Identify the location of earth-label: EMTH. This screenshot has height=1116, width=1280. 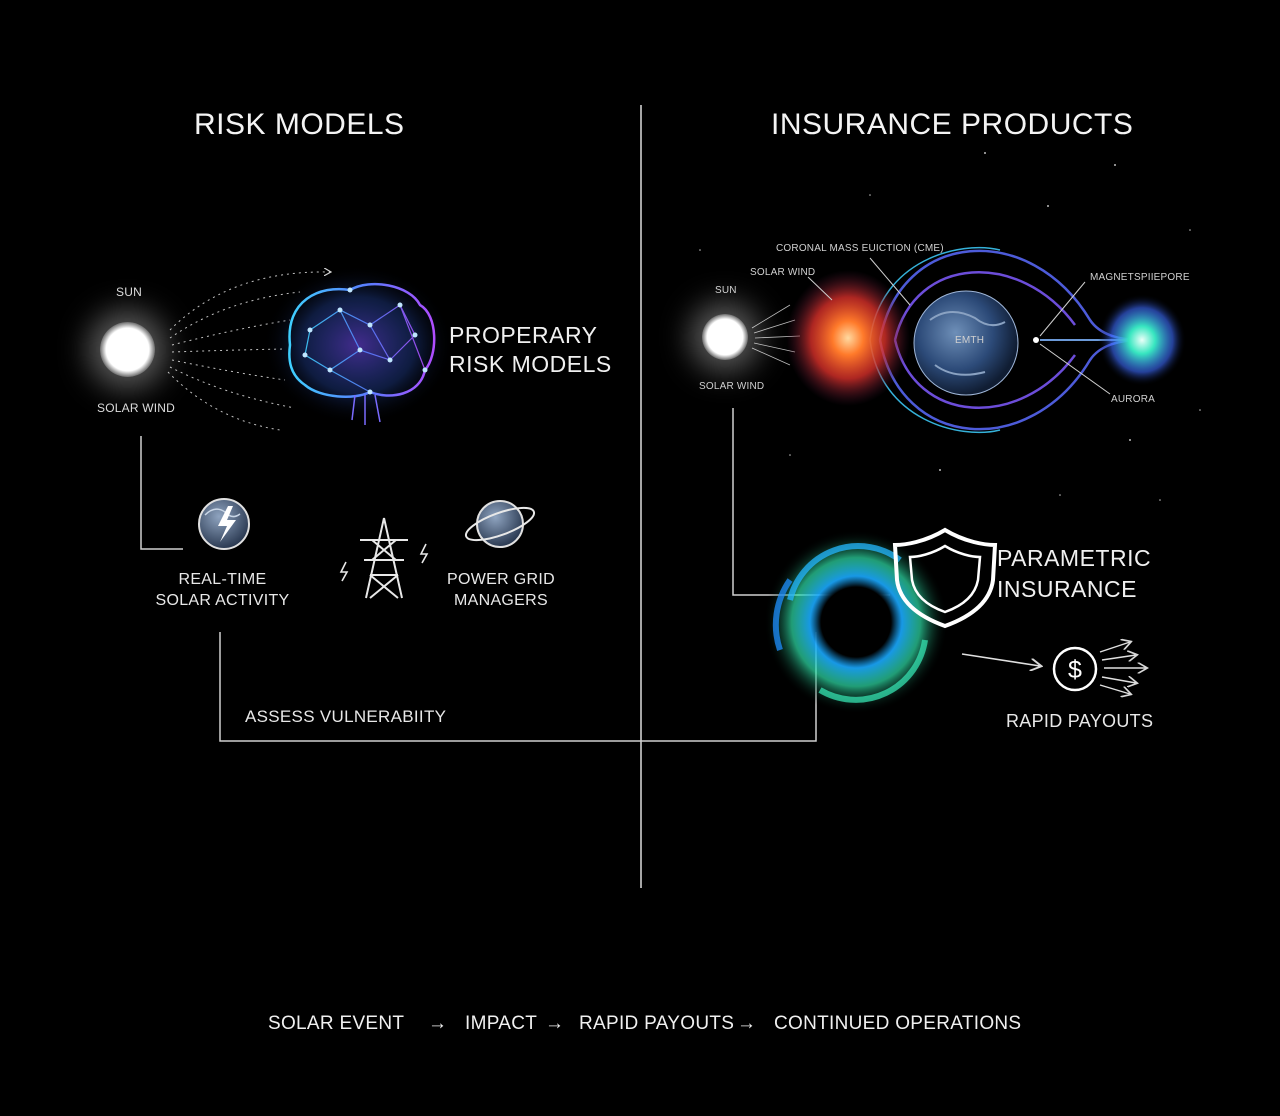
(970, 340).